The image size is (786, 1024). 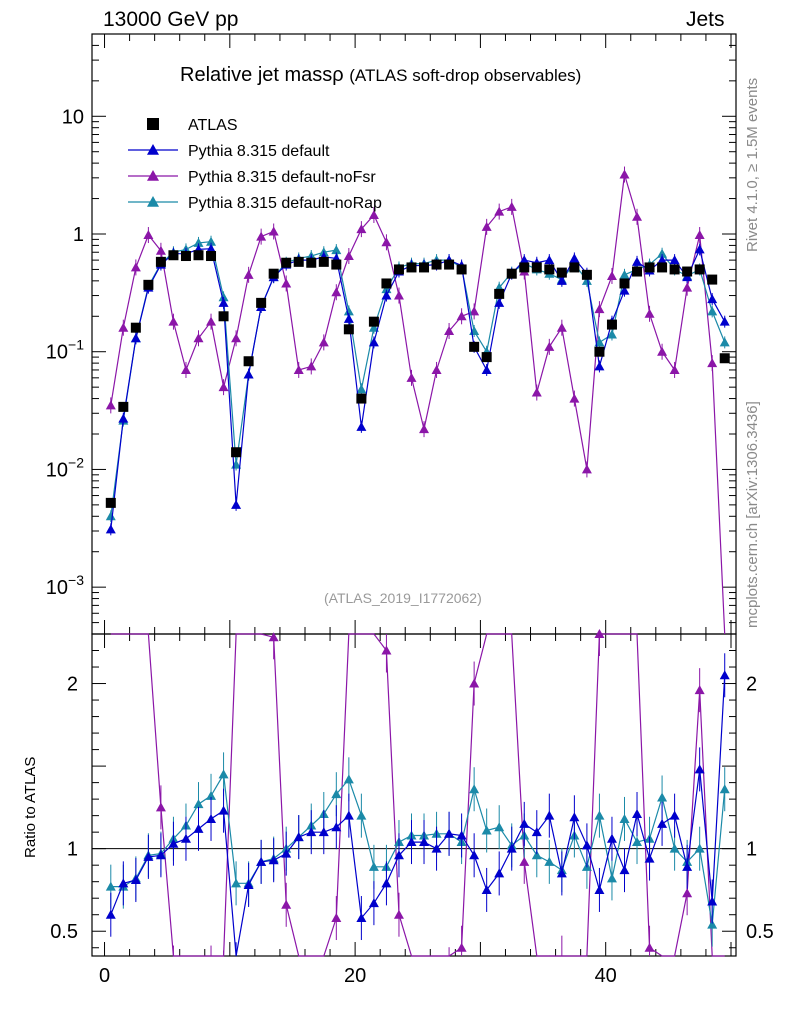 I want to click on analysis-watermark: (ATLAS_2019_I1772062), so click(x=403, y=598).